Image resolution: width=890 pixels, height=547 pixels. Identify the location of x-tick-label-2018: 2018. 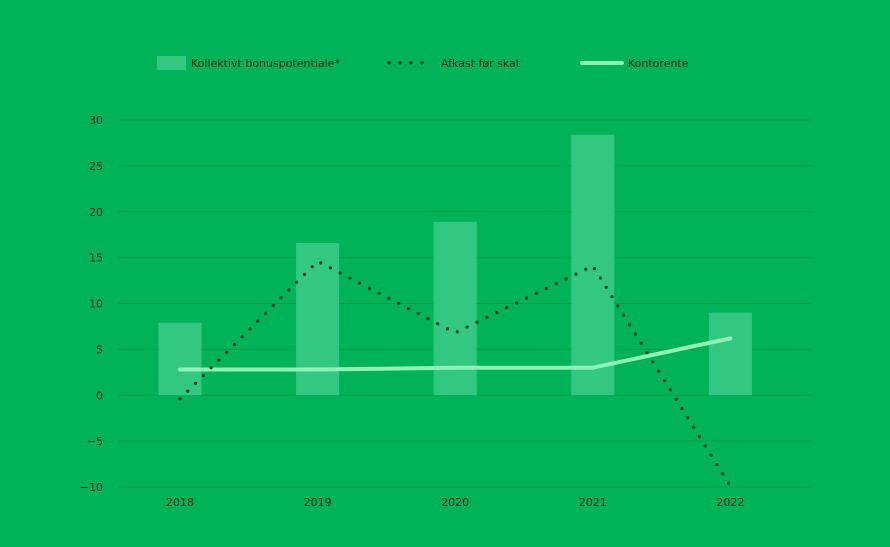
(180, 502).